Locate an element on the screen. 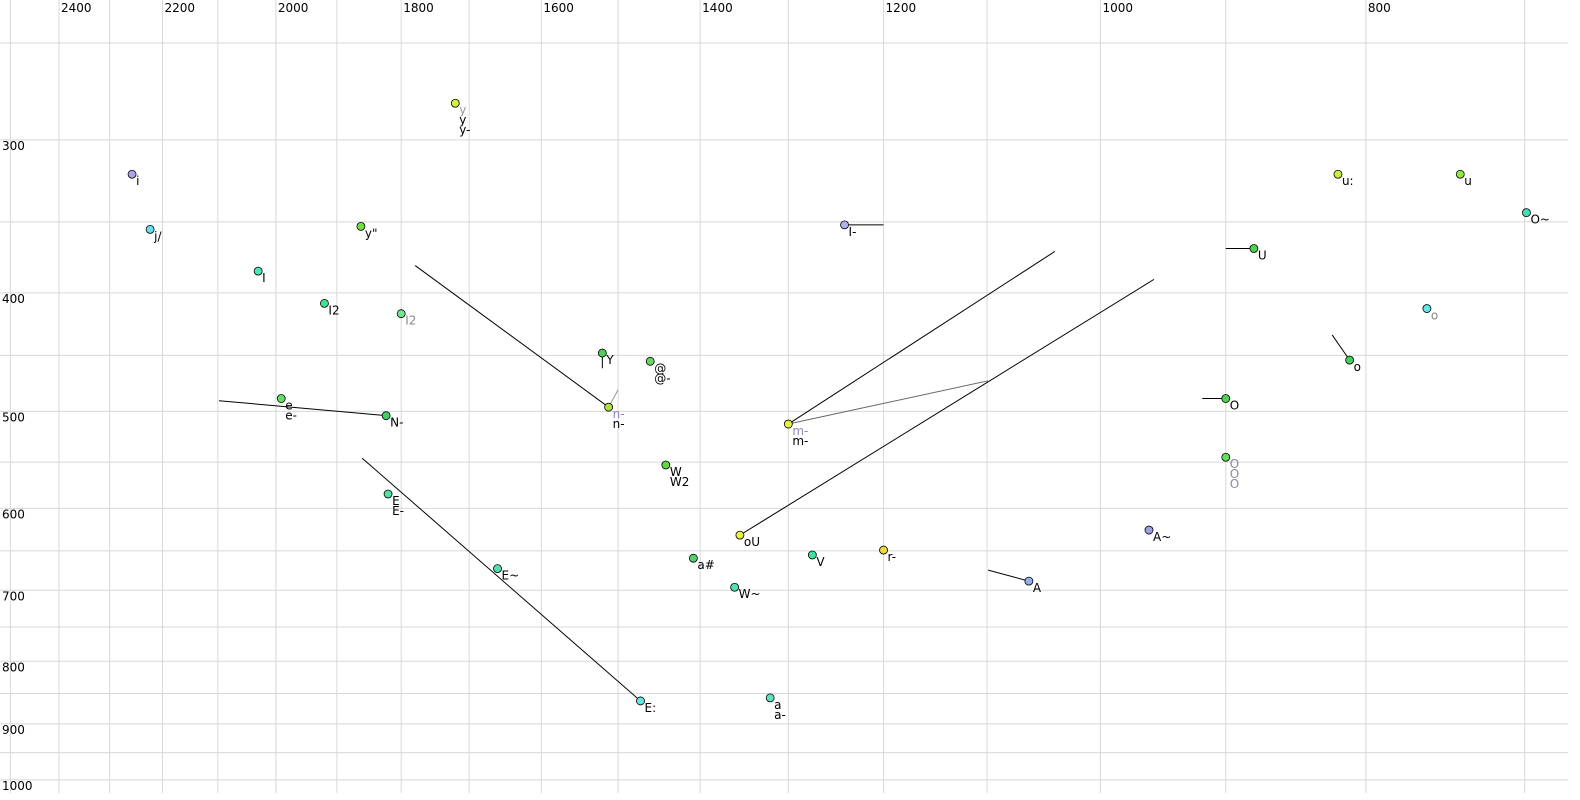 The height and width of the screenshot is (800, 1580). x-tick-label: 800 is located at coordinates (1379, 8).